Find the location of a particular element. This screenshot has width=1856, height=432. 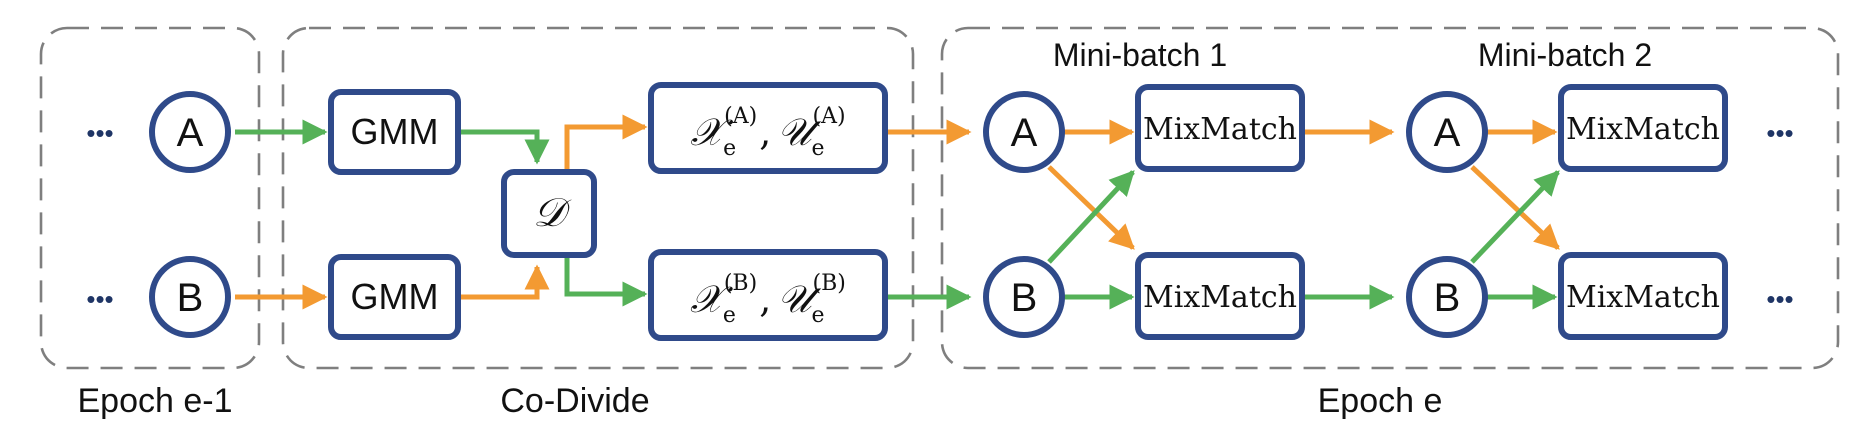

split-a-box: 𝒳e(A), 𝒰e(A) is located at coordinates (768, 128).